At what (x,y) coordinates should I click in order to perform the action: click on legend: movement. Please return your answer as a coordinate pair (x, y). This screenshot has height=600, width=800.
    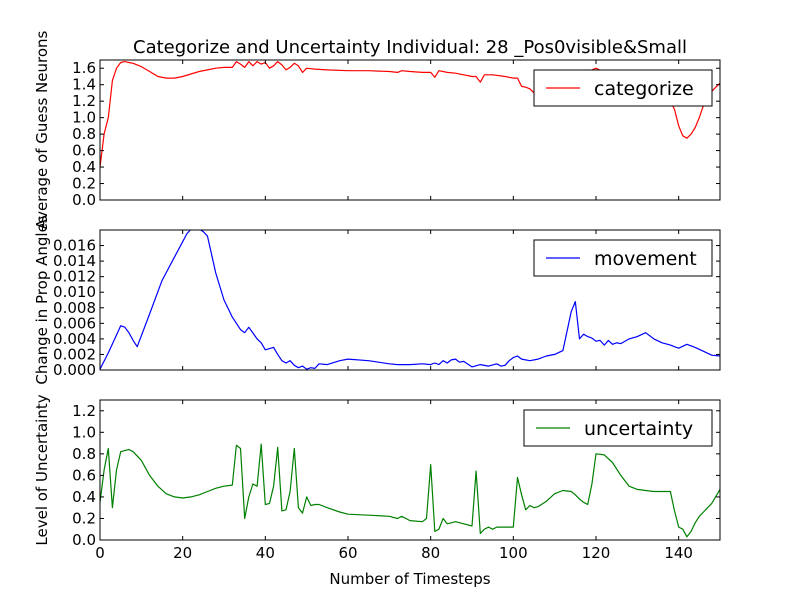
    Looking at the image, I should click on (623, 258).